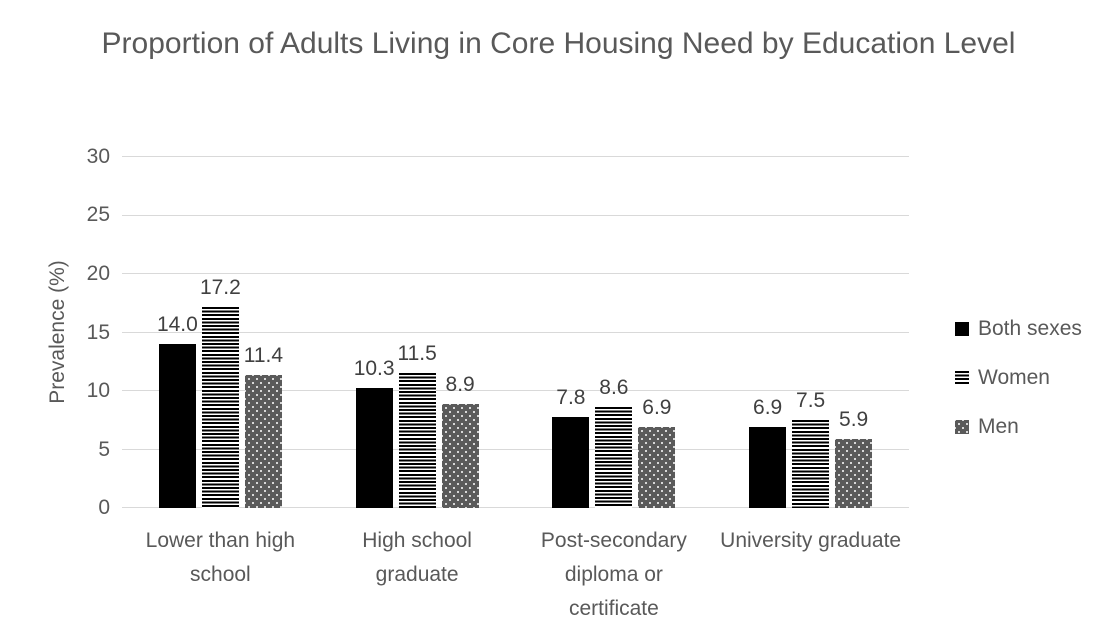 Image resolution: width=1117 pixels, height=634 pixels. What do you see at coordinates (374, 432) in the screenshot?
I see `bar-both-sexes: 10.3` at bounding box center [374, 432].